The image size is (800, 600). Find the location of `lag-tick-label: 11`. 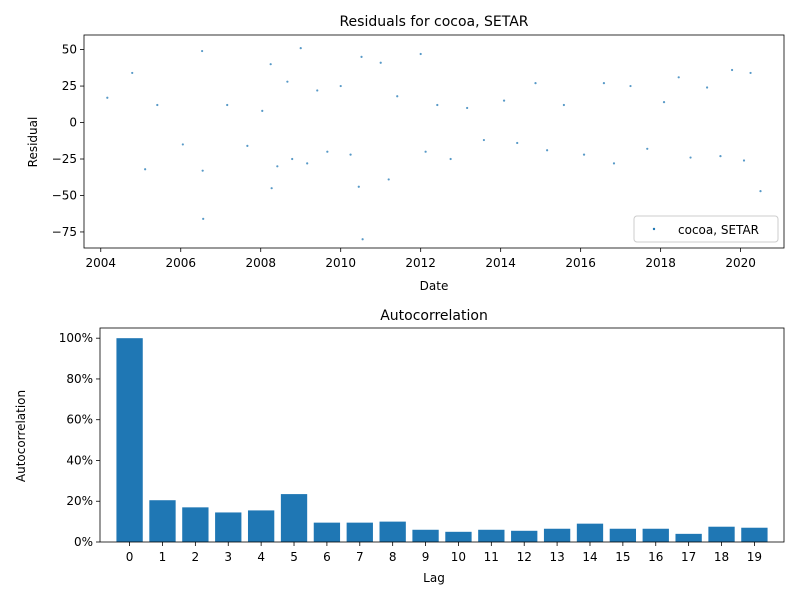

lag-tick-label: 11 is located at coordinates (491, 557).